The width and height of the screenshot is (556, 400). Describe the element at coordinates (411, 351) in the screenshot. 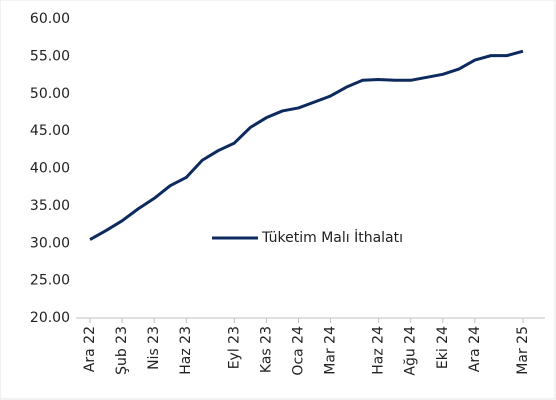

I see `x-tick-label: Ağu 24` at that location.